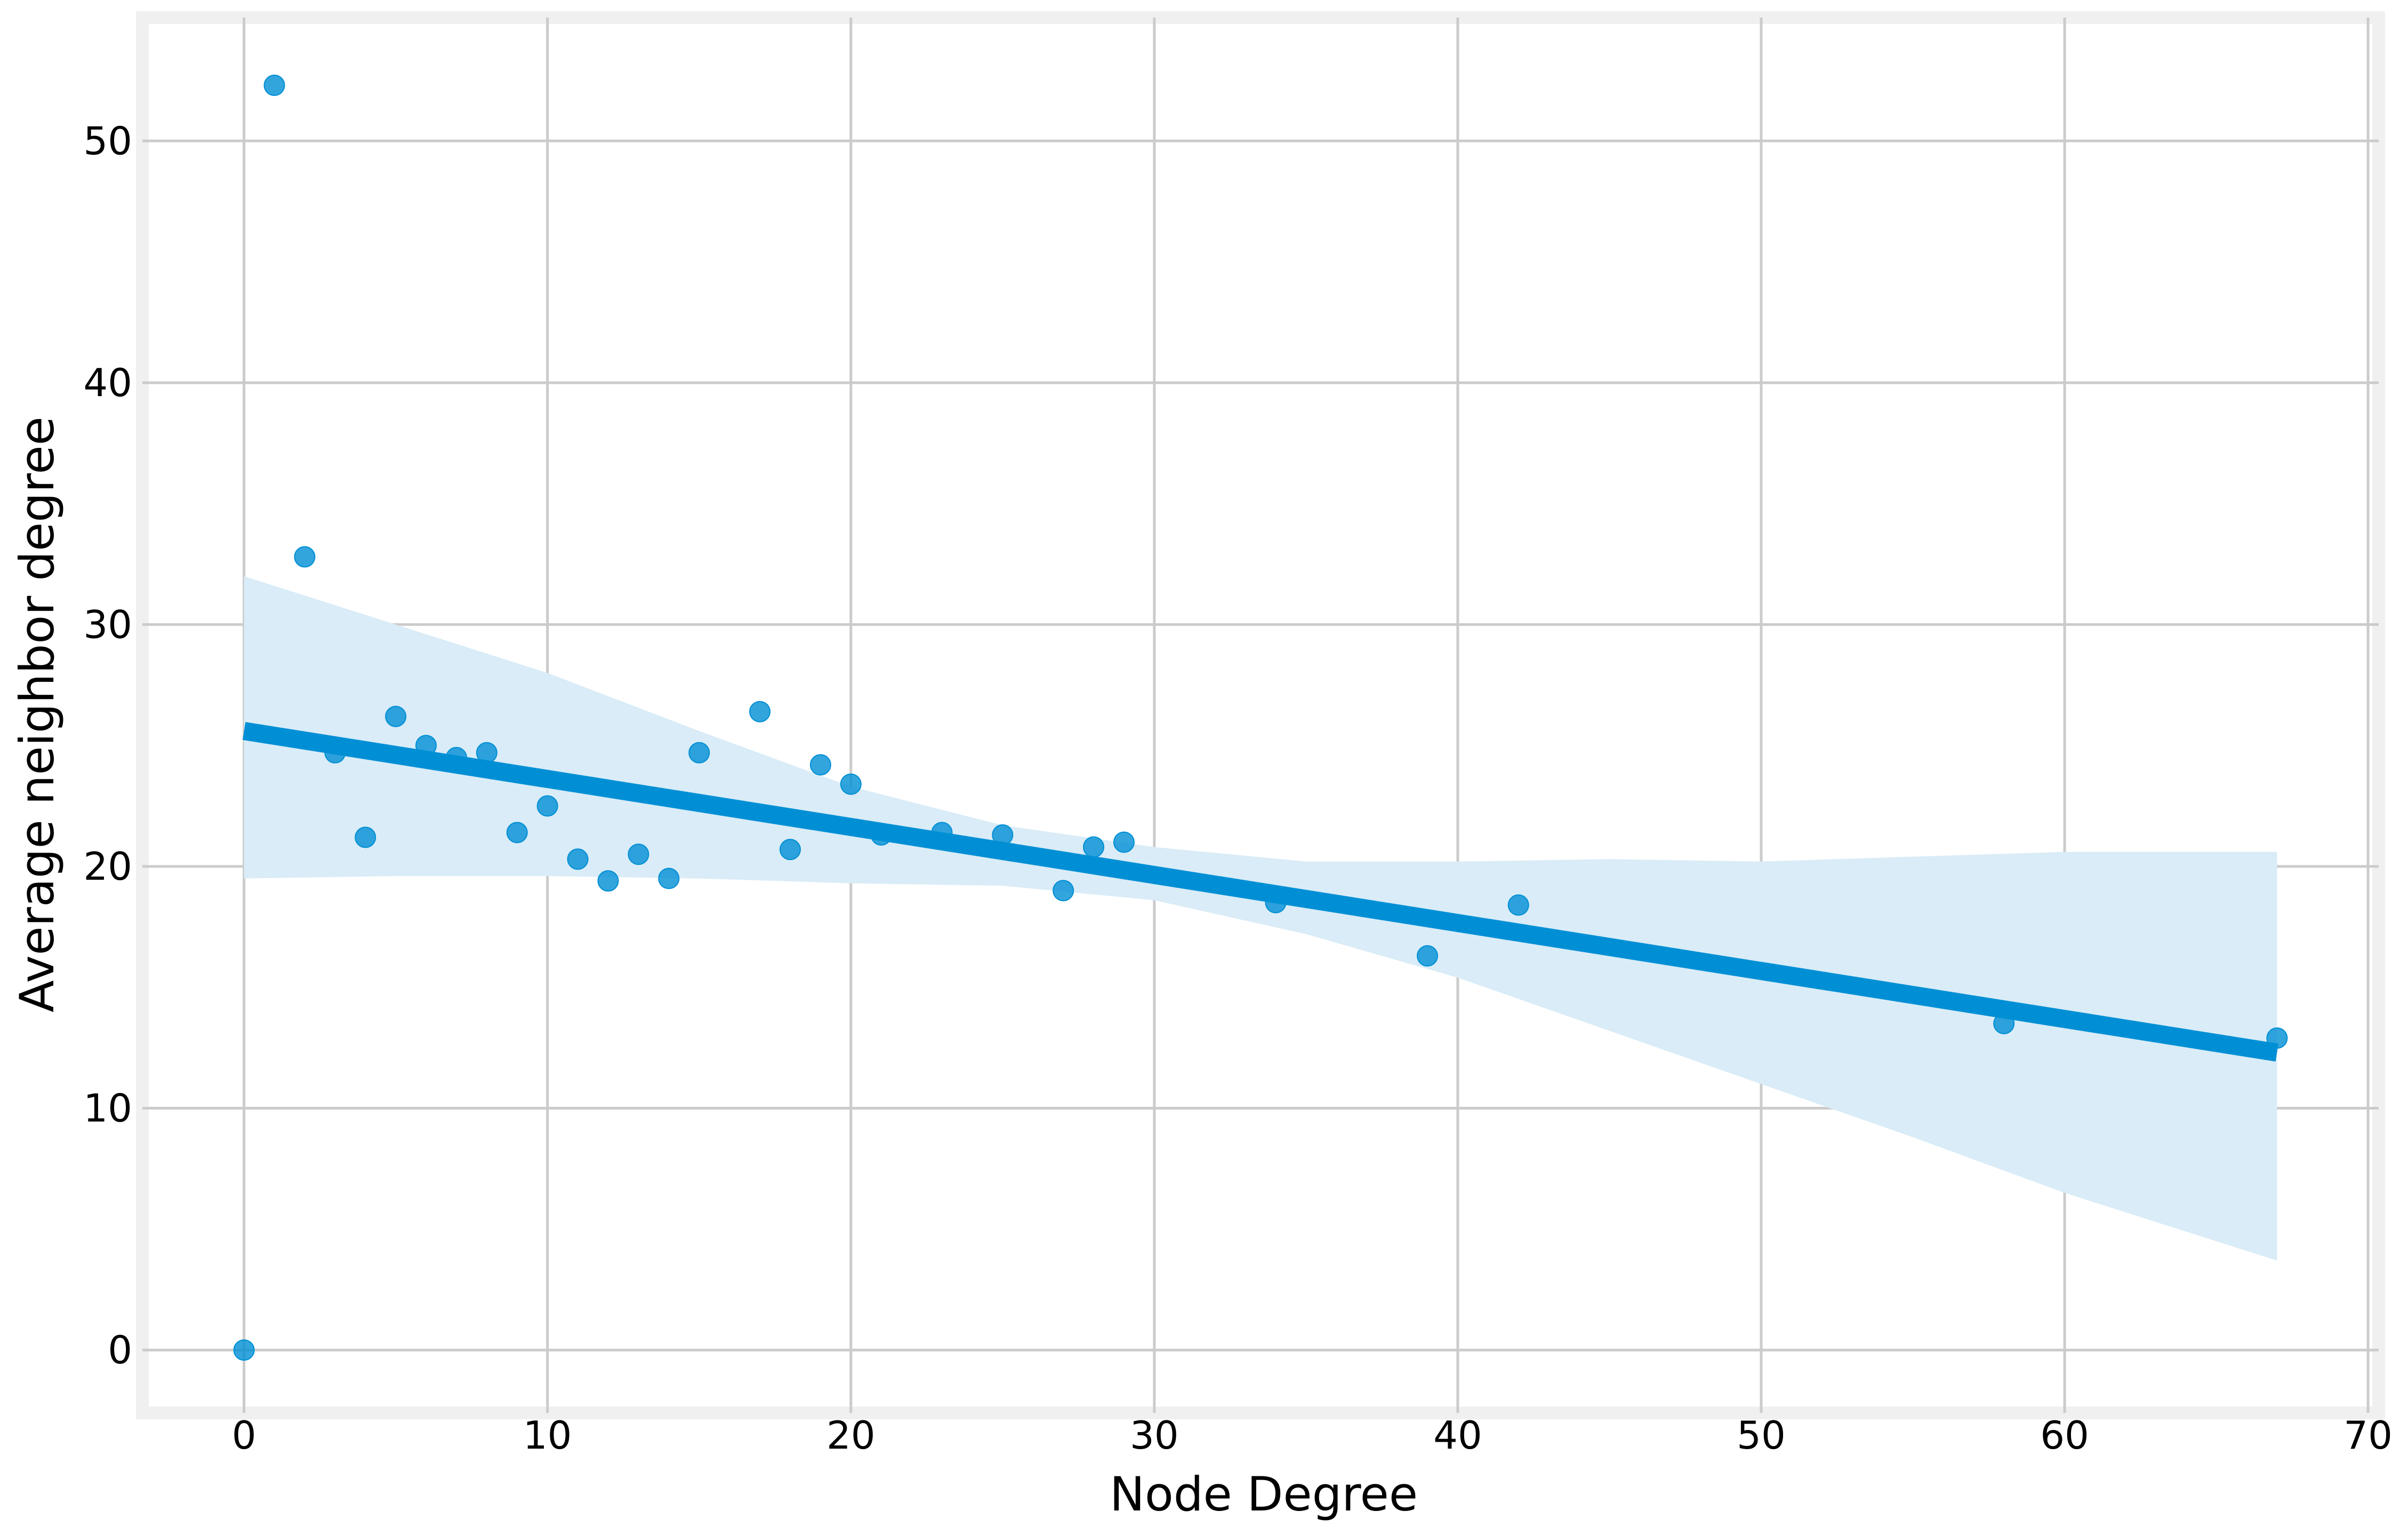  What do you see at coordinates (851, 1435) in the screenshot?
I see `x-tick-label: 20` at bounding box center [851, 1435].